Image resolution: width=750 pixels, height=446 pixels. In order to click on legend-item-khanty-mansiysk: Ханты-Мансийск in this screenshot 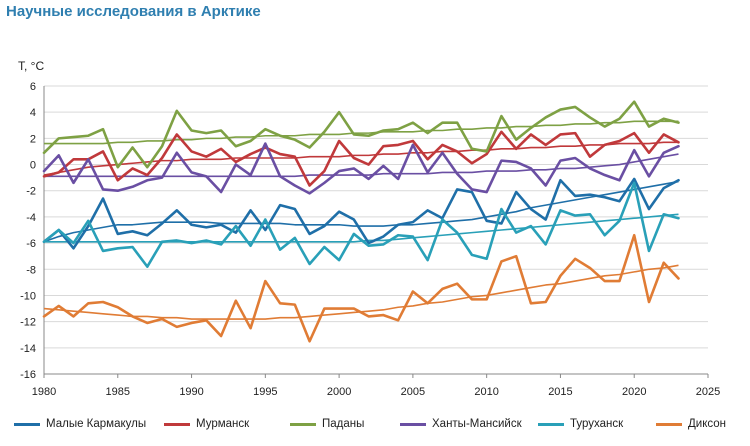, I will do `click(461, 424)`.